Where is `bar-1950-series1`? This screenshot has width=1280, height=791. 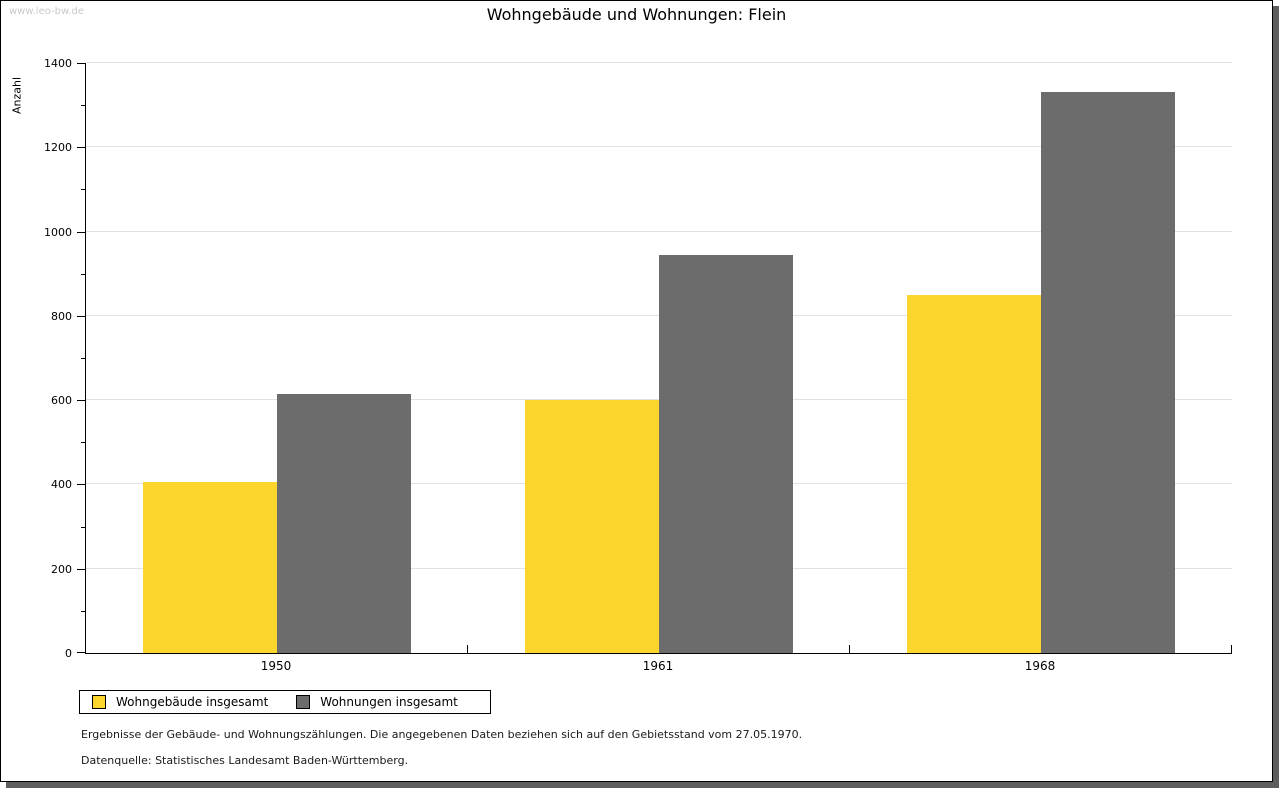
bar-1950-series1 is located at coordinates (344, 523).